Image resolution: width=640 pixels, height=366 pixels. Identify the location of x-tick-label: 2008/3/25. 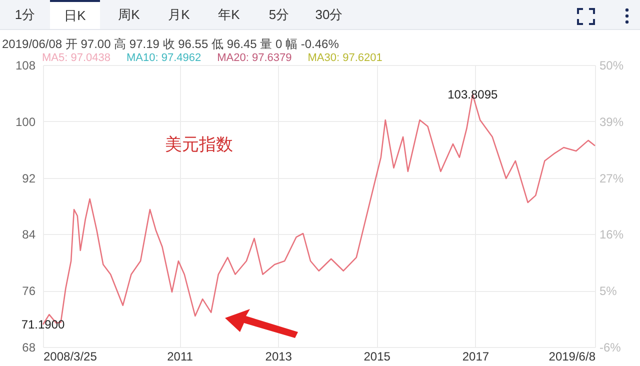
(71, 357).